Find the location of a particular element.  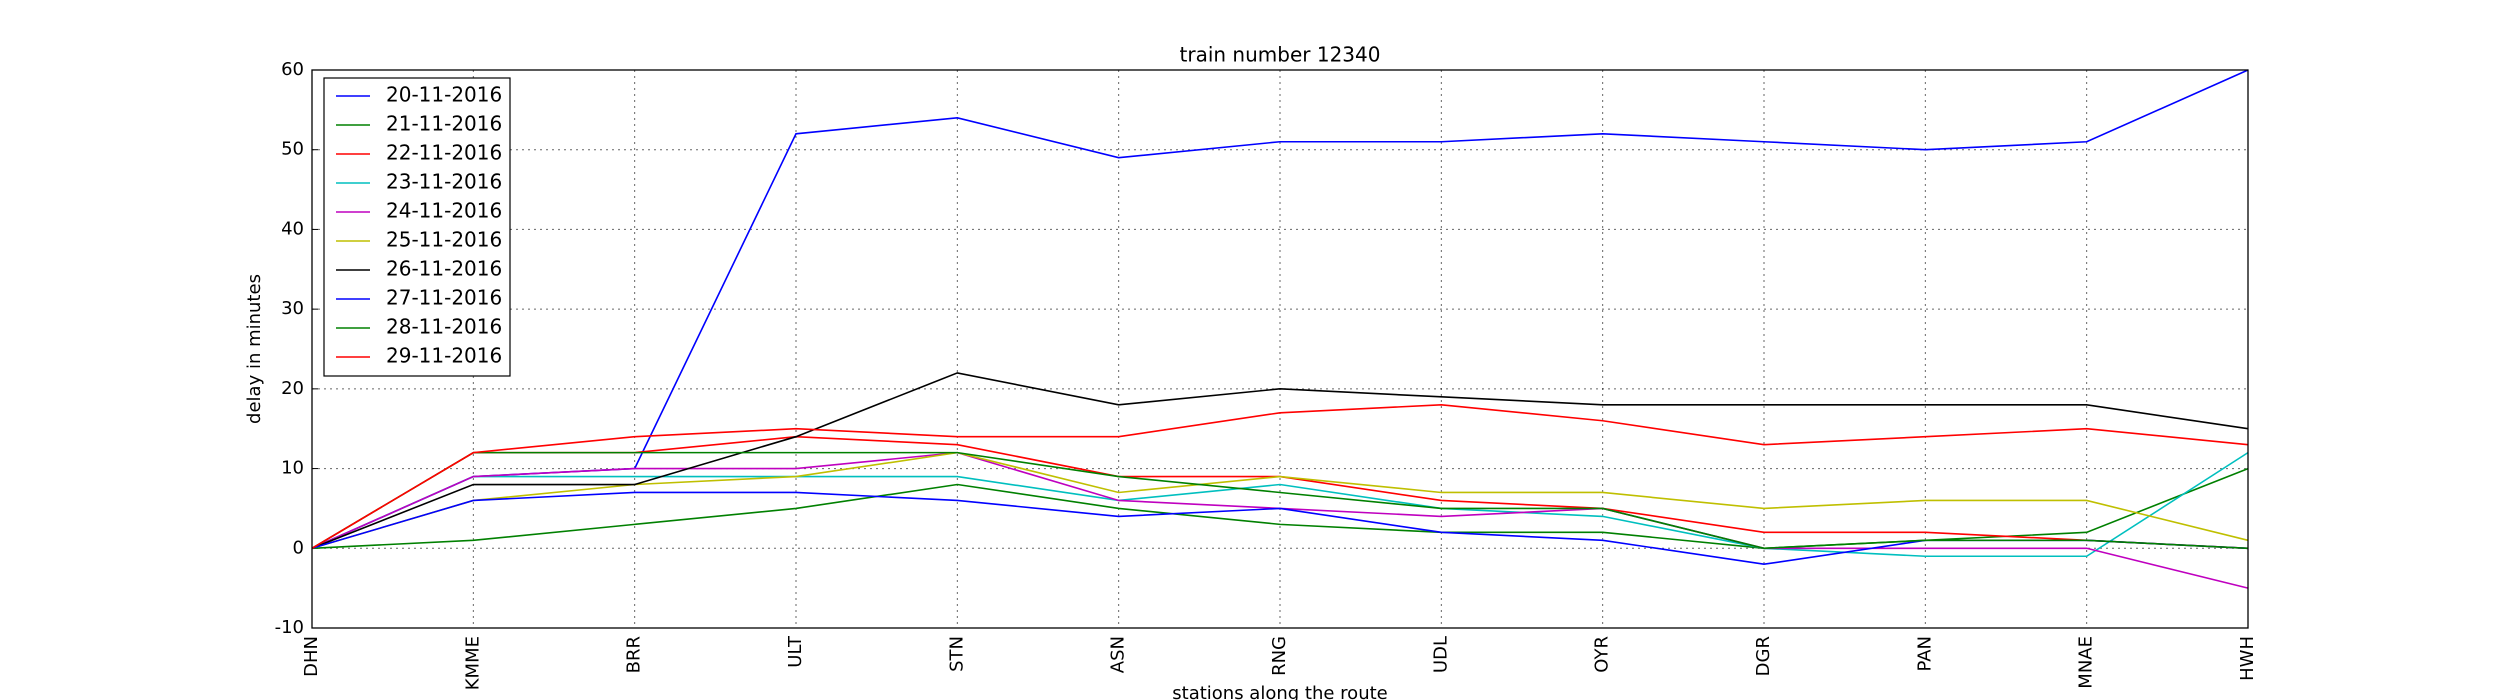

x-tick-label: MNAE is located at coordinates (2086, 662).